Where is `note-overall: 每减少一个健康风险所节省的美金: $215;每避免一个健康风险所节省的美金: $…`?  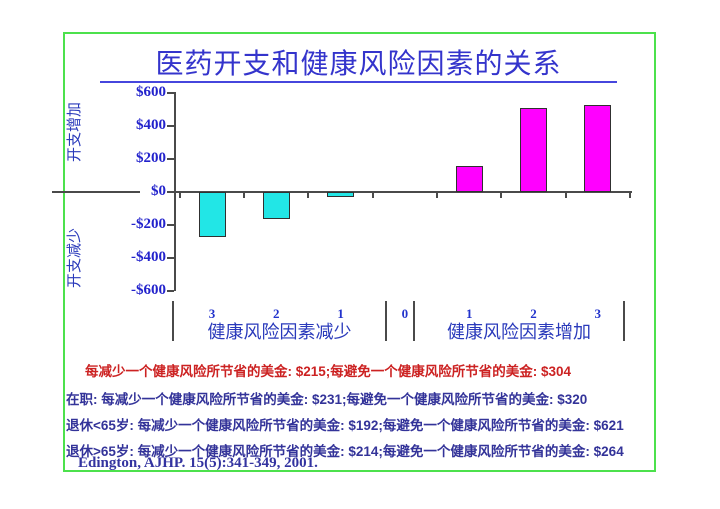
note-overall: 每减少一个健康风险所节省的美金: $215;每避免一个健康风险所节省的美金: $… is located at coordinates (328, 371).